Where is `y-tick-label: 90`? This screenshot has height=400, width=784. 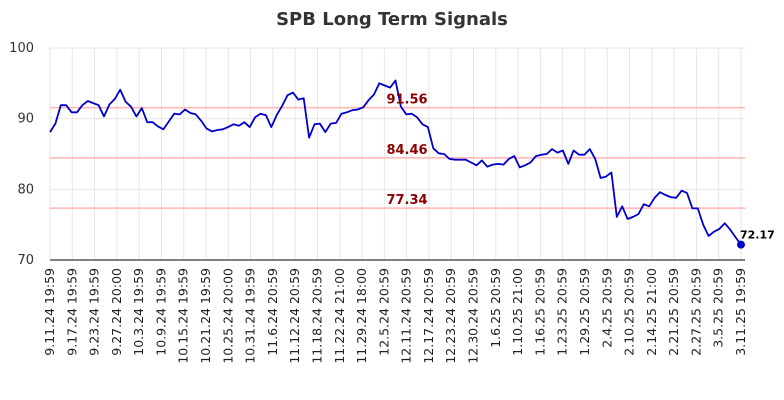 y-tick-label: 90 is located at coordinates (25, 119).